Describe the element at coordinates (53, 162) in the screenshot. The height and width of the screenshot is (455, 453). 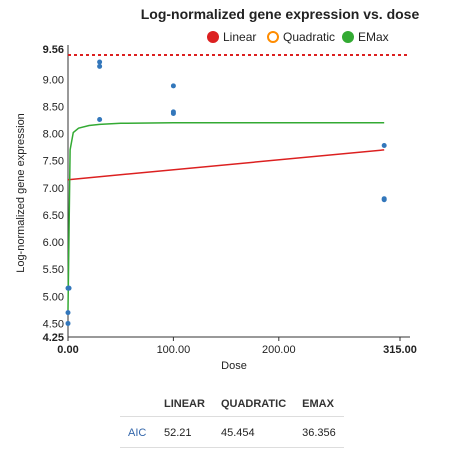
I see `y-tick-label: 7.50` at that location.